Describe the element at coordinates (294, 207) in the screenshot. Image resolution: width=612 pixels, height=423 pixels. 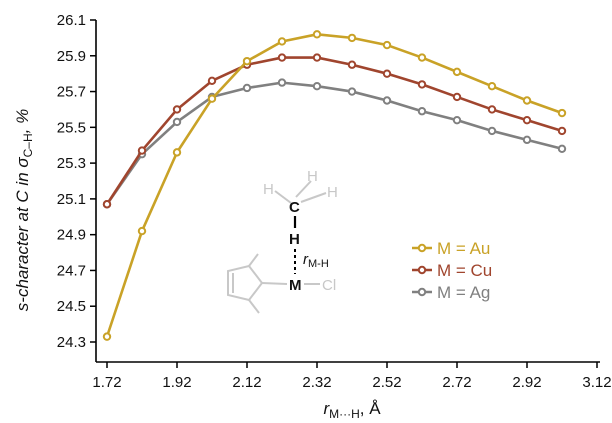
I see `molecule-c: C` at that location.